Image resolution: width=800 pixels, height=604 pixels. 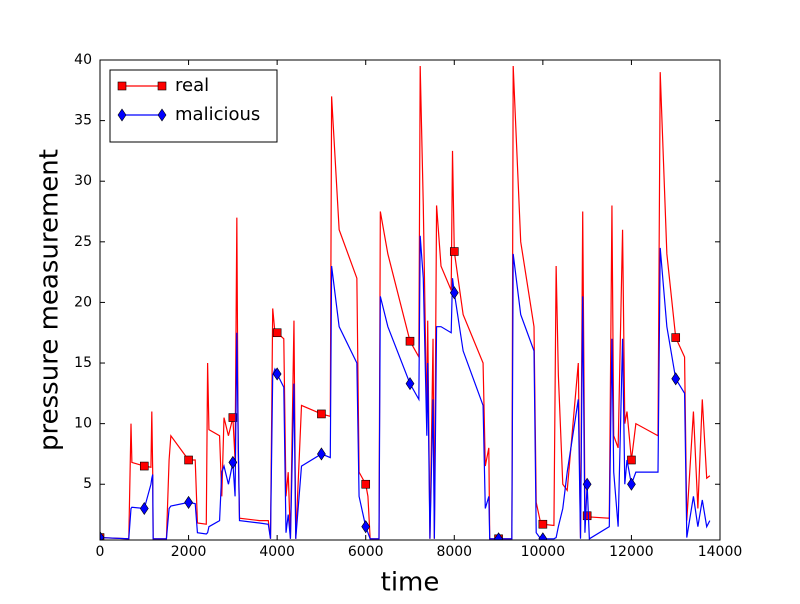 What do you see at coordinates (83, 302) in the screenshot?
I see `y-tick-label: 20` at bounding box center [83, 302].